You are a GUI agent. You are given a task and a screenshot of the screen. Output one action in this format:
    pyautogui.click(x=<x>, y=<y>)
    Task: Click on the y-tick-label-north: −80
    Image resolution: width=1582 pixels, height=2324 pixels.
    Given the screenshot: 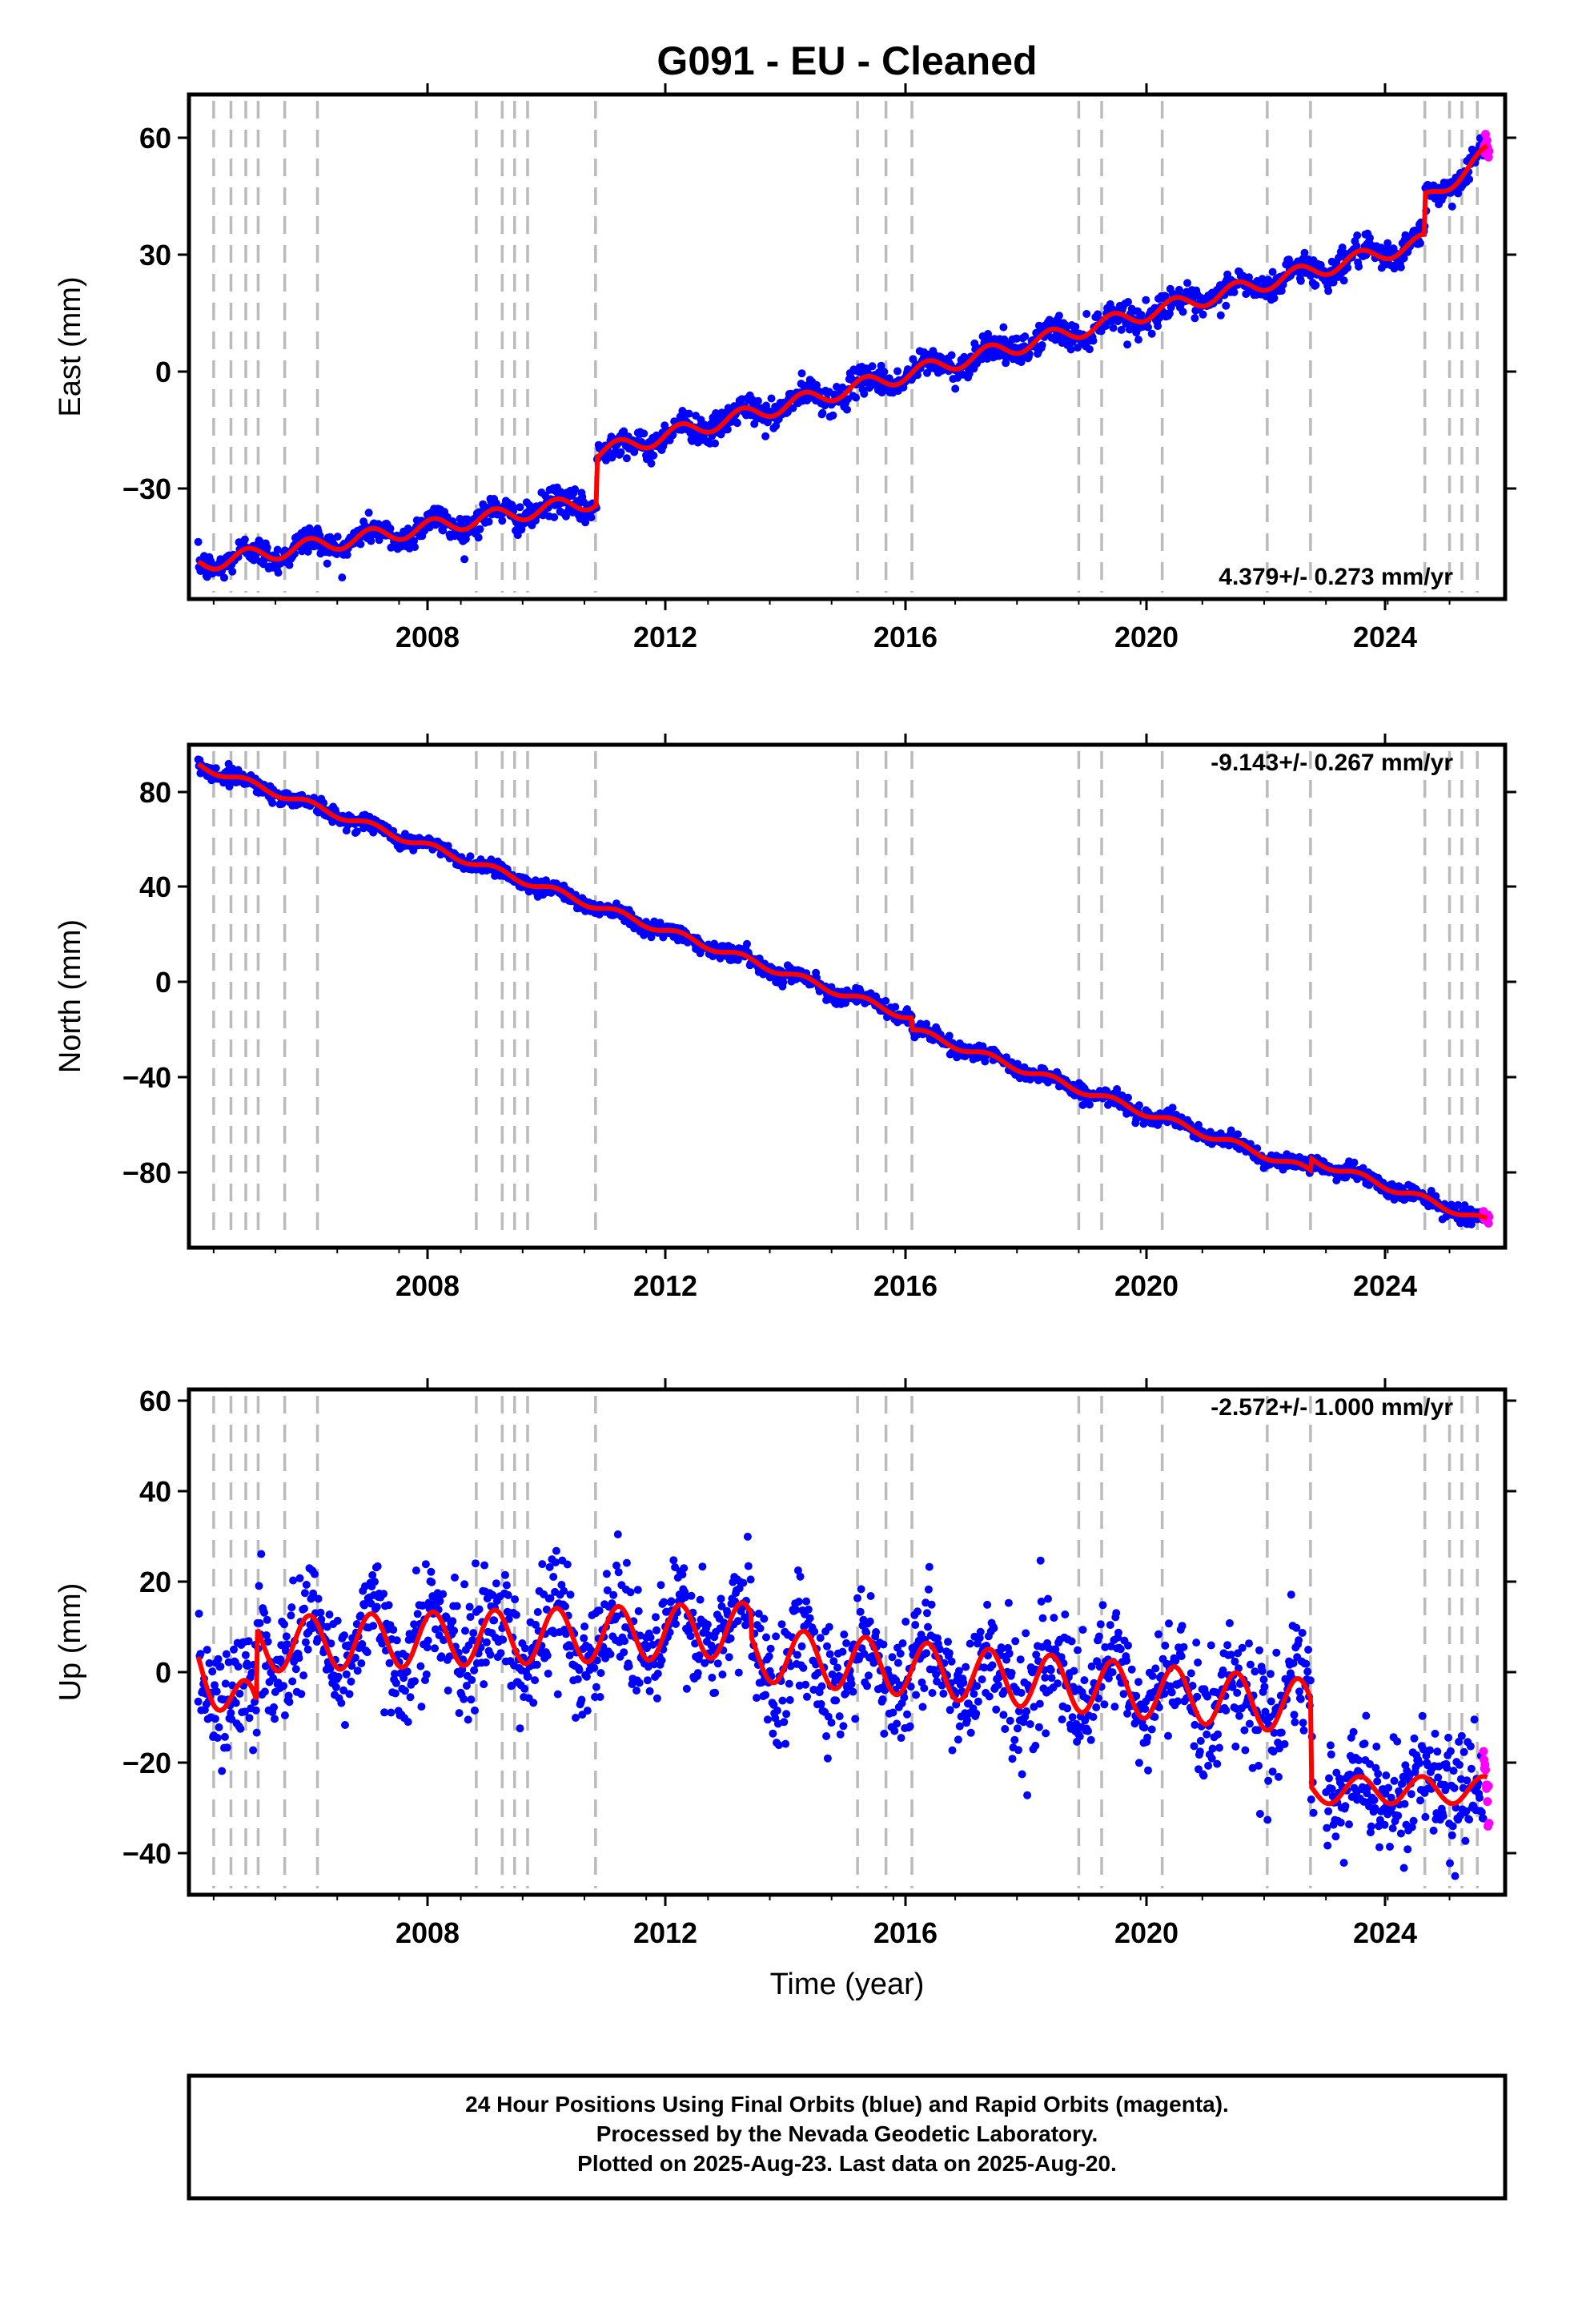 What is the action you would take?
    pyautogui.click(x=146, y=1173)
    